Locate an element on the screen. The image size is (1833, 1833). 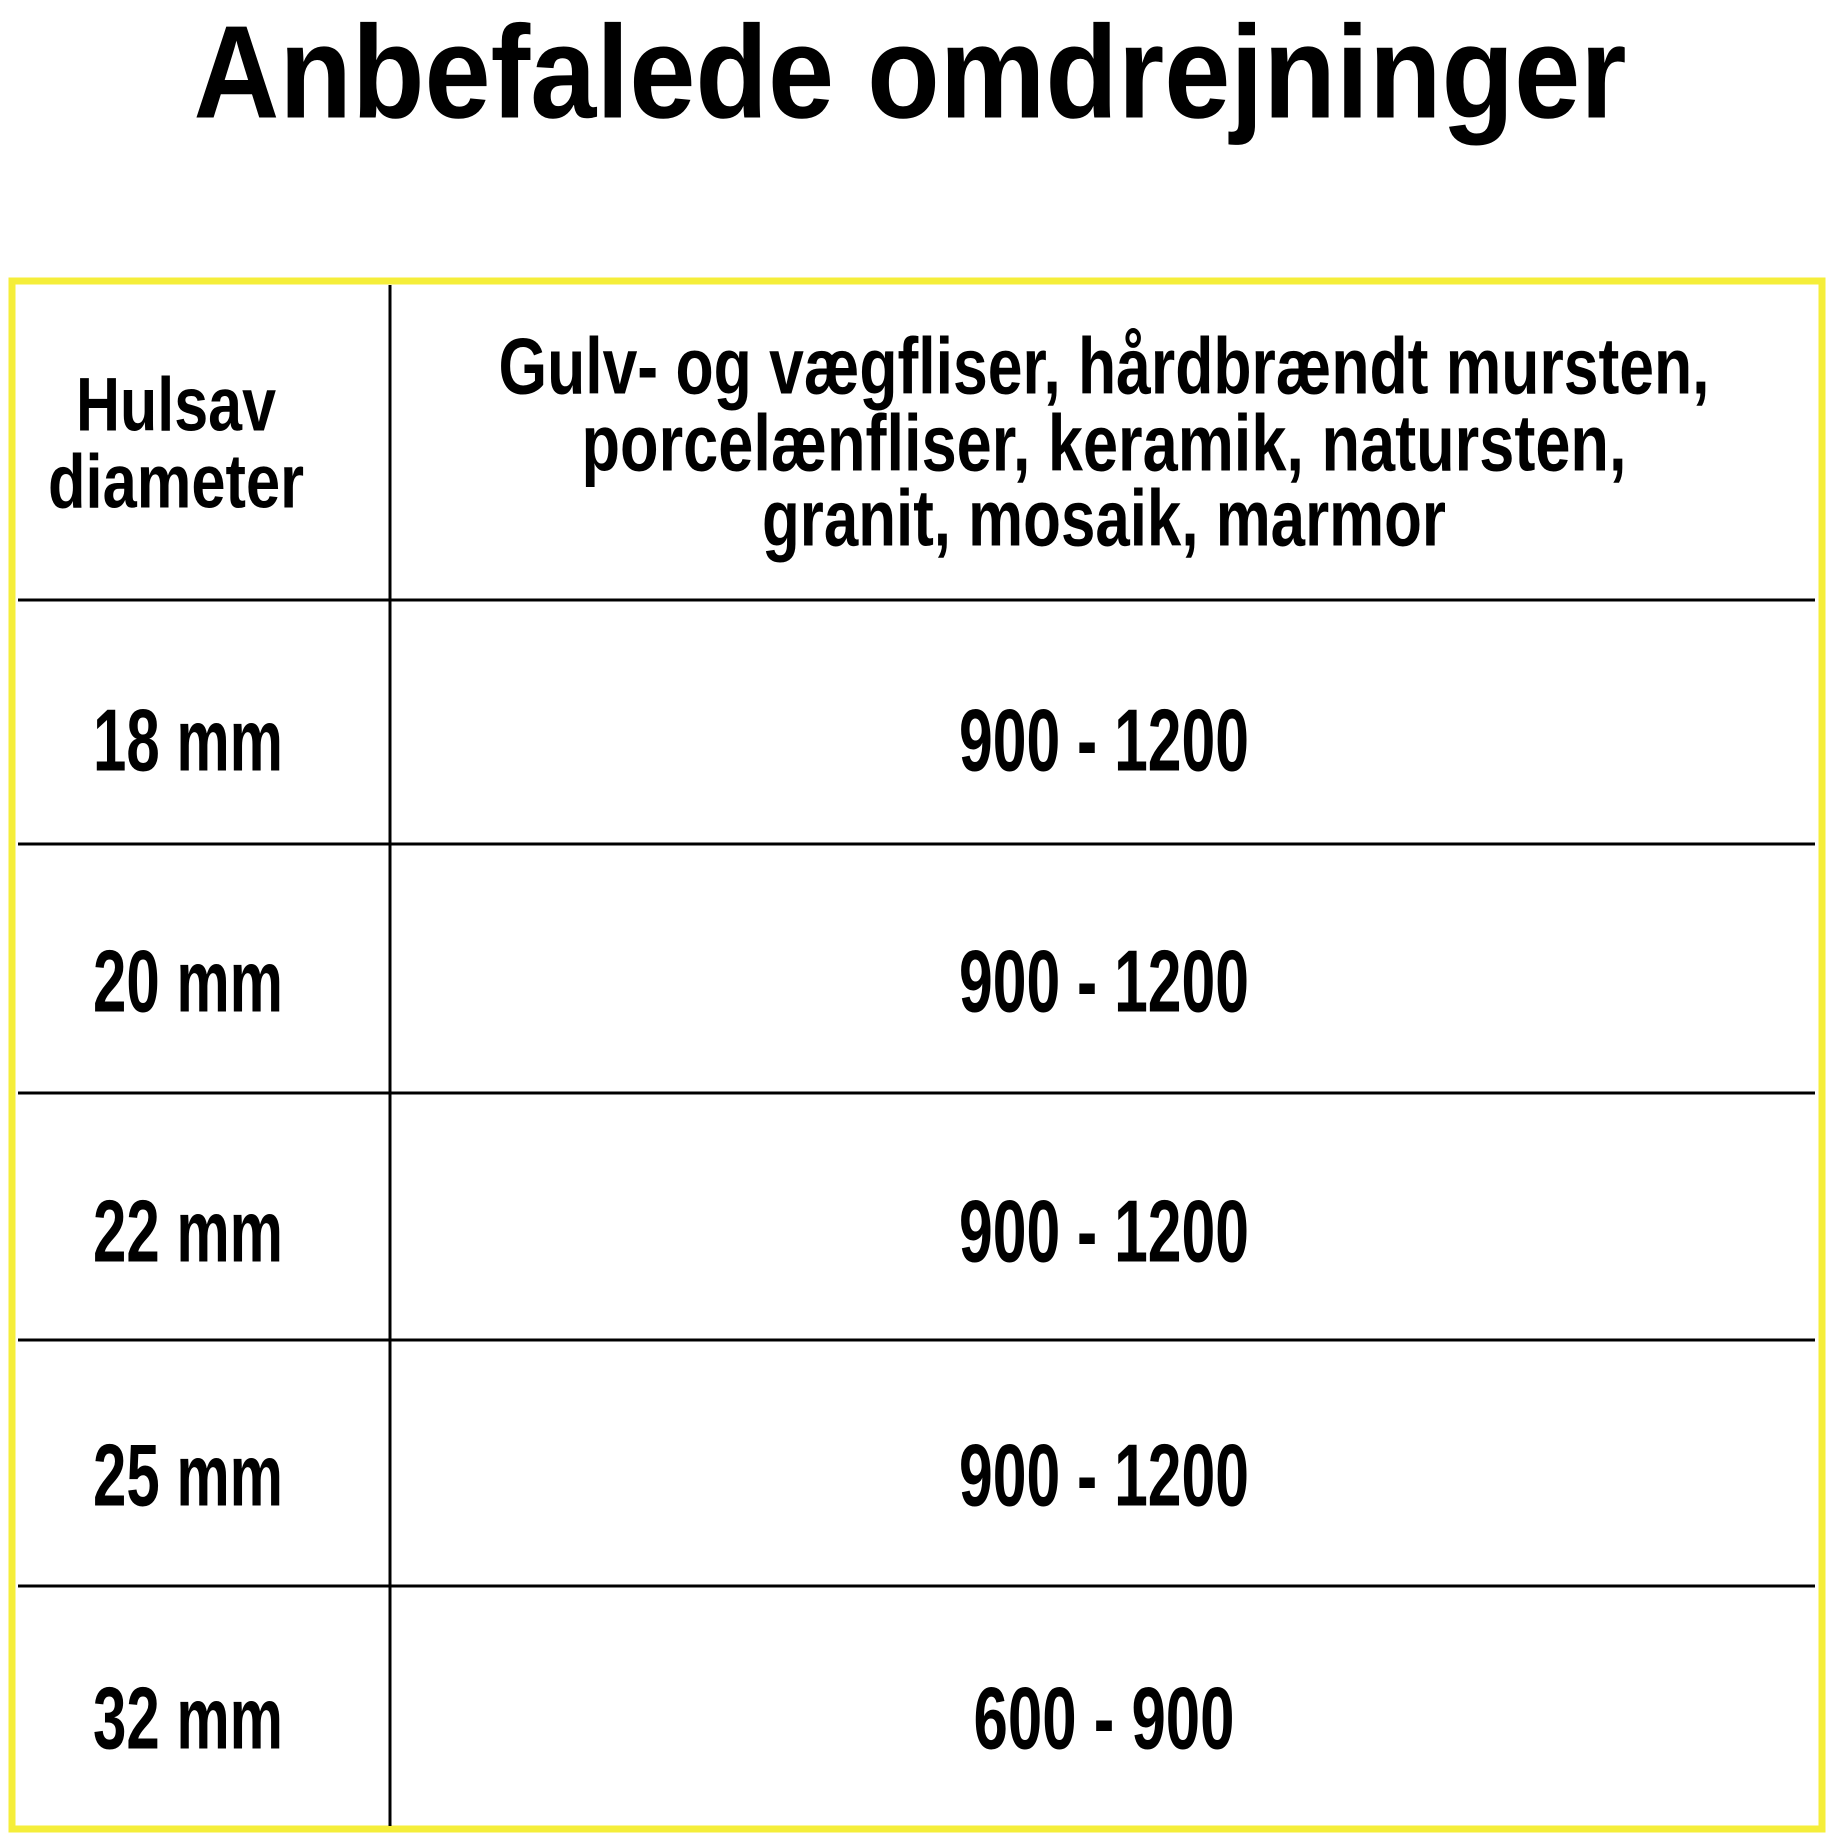
title: Anbefalede omdrejninger is located at coordinates (910, 73).